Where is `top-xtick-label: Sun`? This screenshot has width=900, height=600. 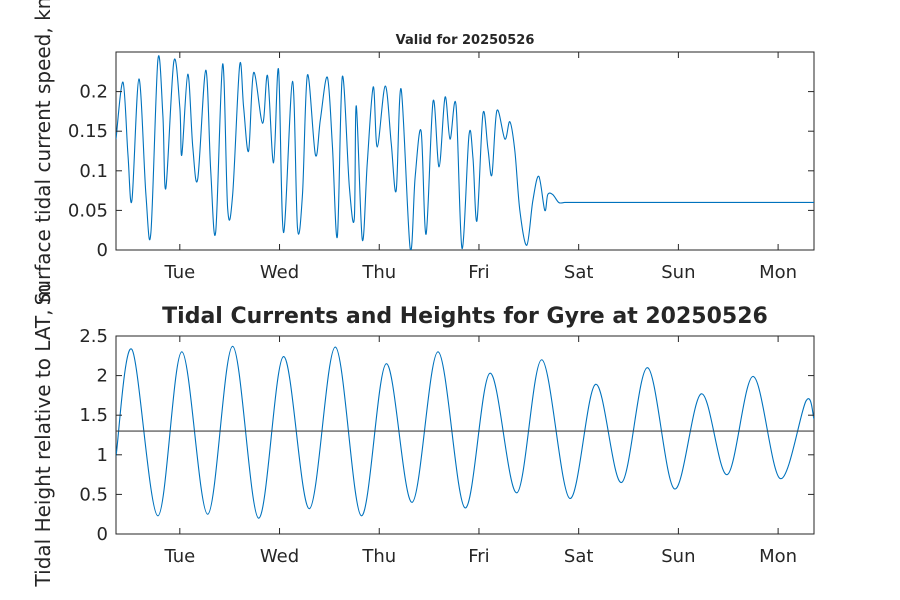 top-xtick-label: Sun is located at coordinates (678, 272).